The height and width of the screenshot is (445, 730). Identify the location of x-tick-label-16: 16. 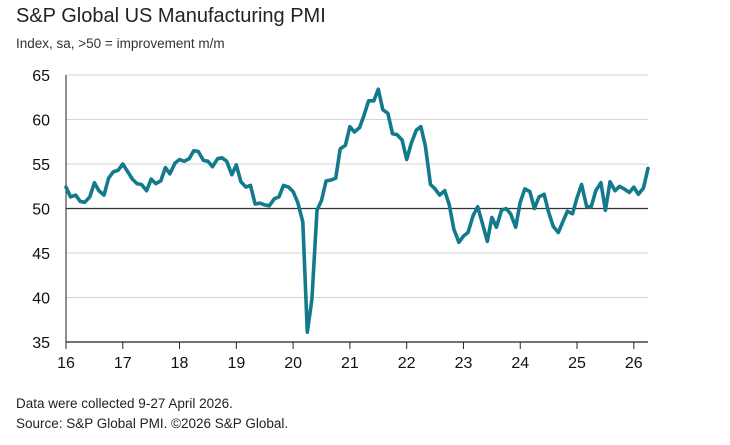
(66, 363).